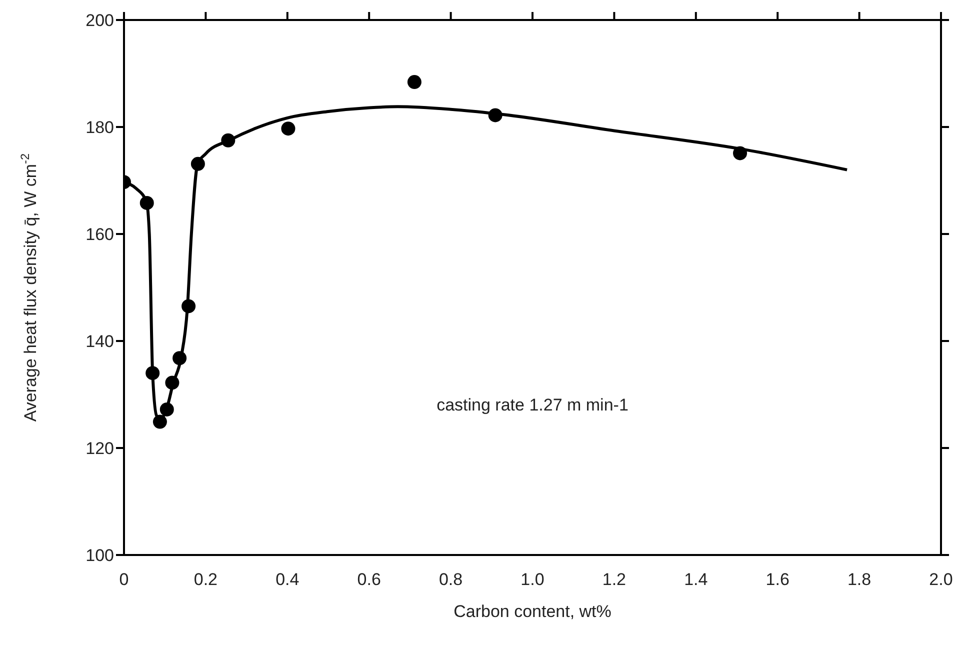 Image resolution: width=963 pixels, height=645 pixels. I want to click on y-tick-label: 120, so click(100, 448).